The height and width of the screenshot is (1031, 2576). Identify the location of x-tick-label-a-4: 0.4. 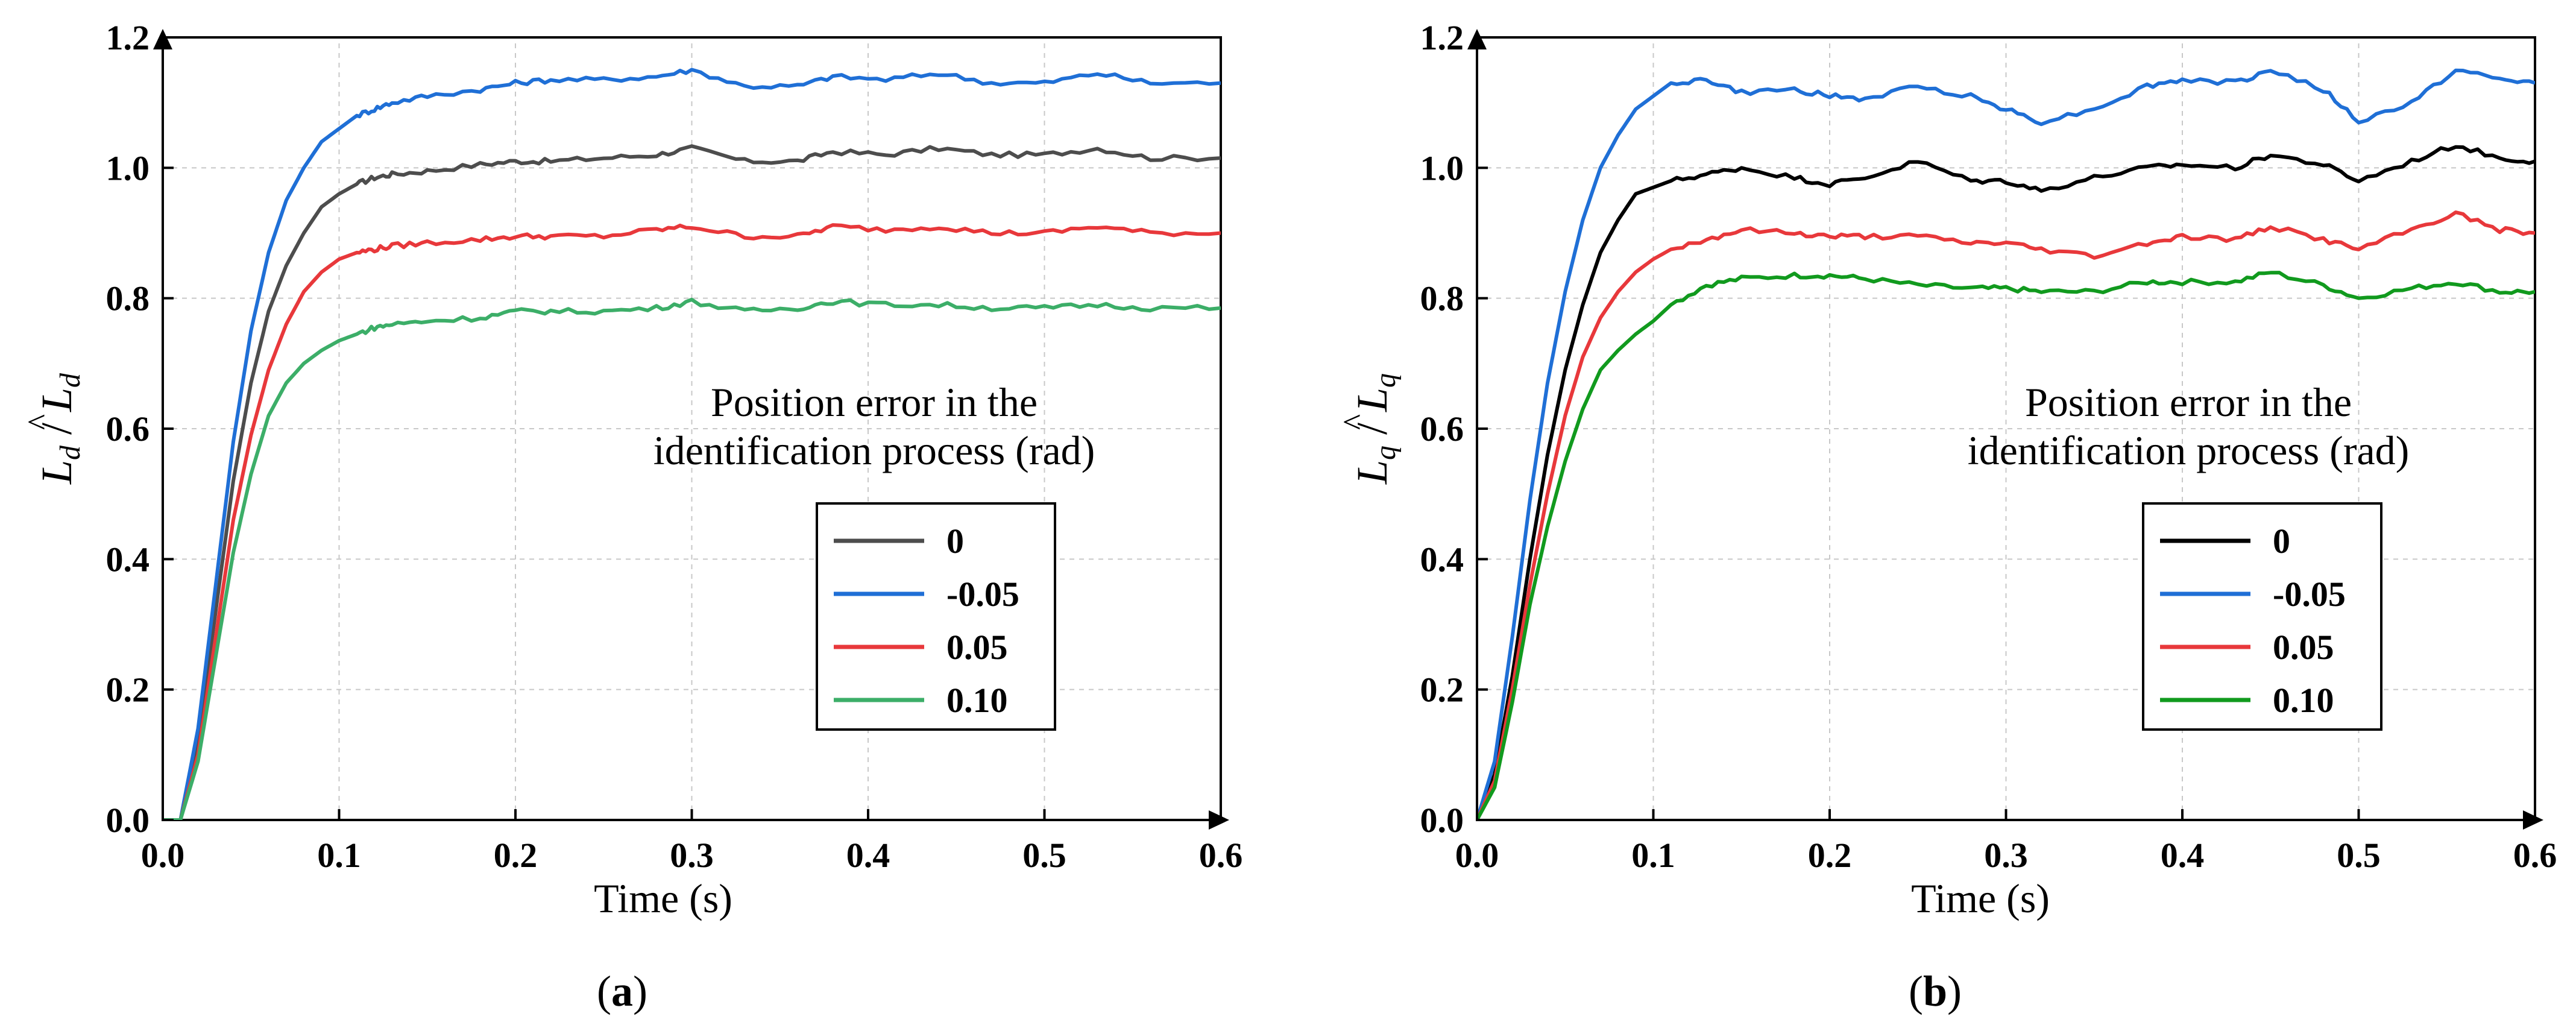
(868, 855).